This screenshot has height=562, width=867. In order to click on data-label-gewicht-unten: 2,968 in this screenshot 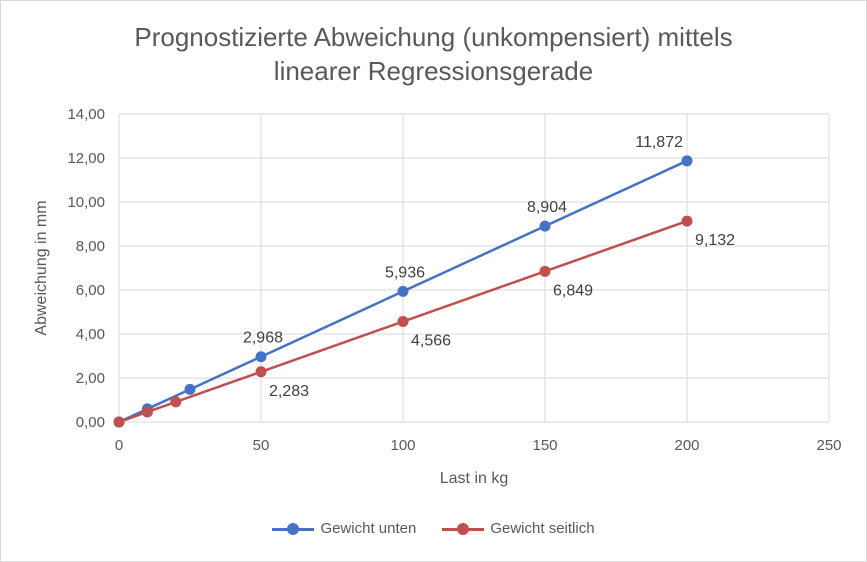, I will do `click(263, 338)`.